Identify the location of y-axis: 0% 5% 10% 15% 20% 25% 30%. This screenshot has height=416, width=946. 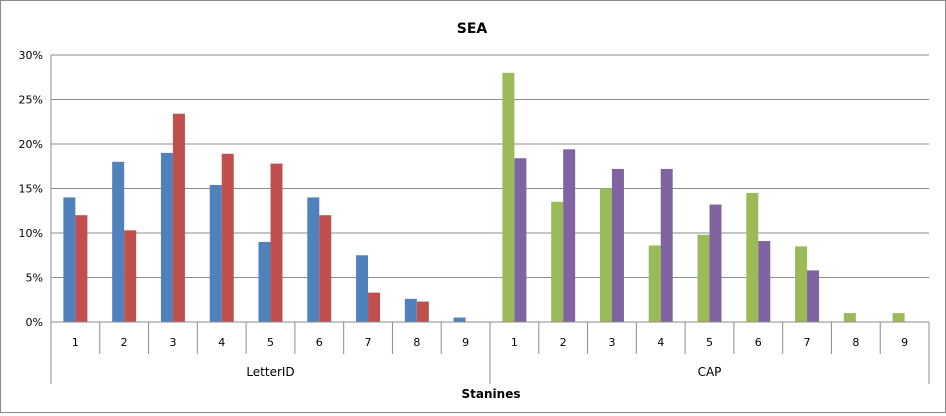
(35, 189).